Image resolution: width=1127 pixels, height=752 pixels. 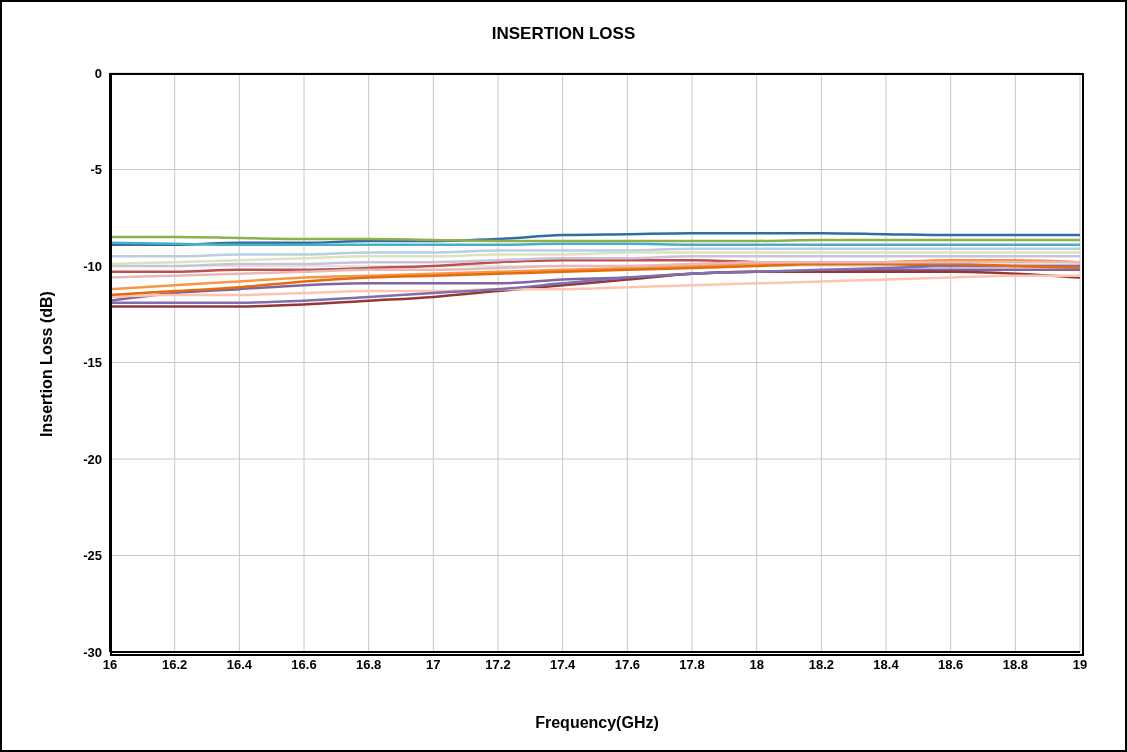 What do you see at coordinates (886, 665) in the screenshot?
I see `x-tick-label: 18.4` at bounding box center [886, 665].